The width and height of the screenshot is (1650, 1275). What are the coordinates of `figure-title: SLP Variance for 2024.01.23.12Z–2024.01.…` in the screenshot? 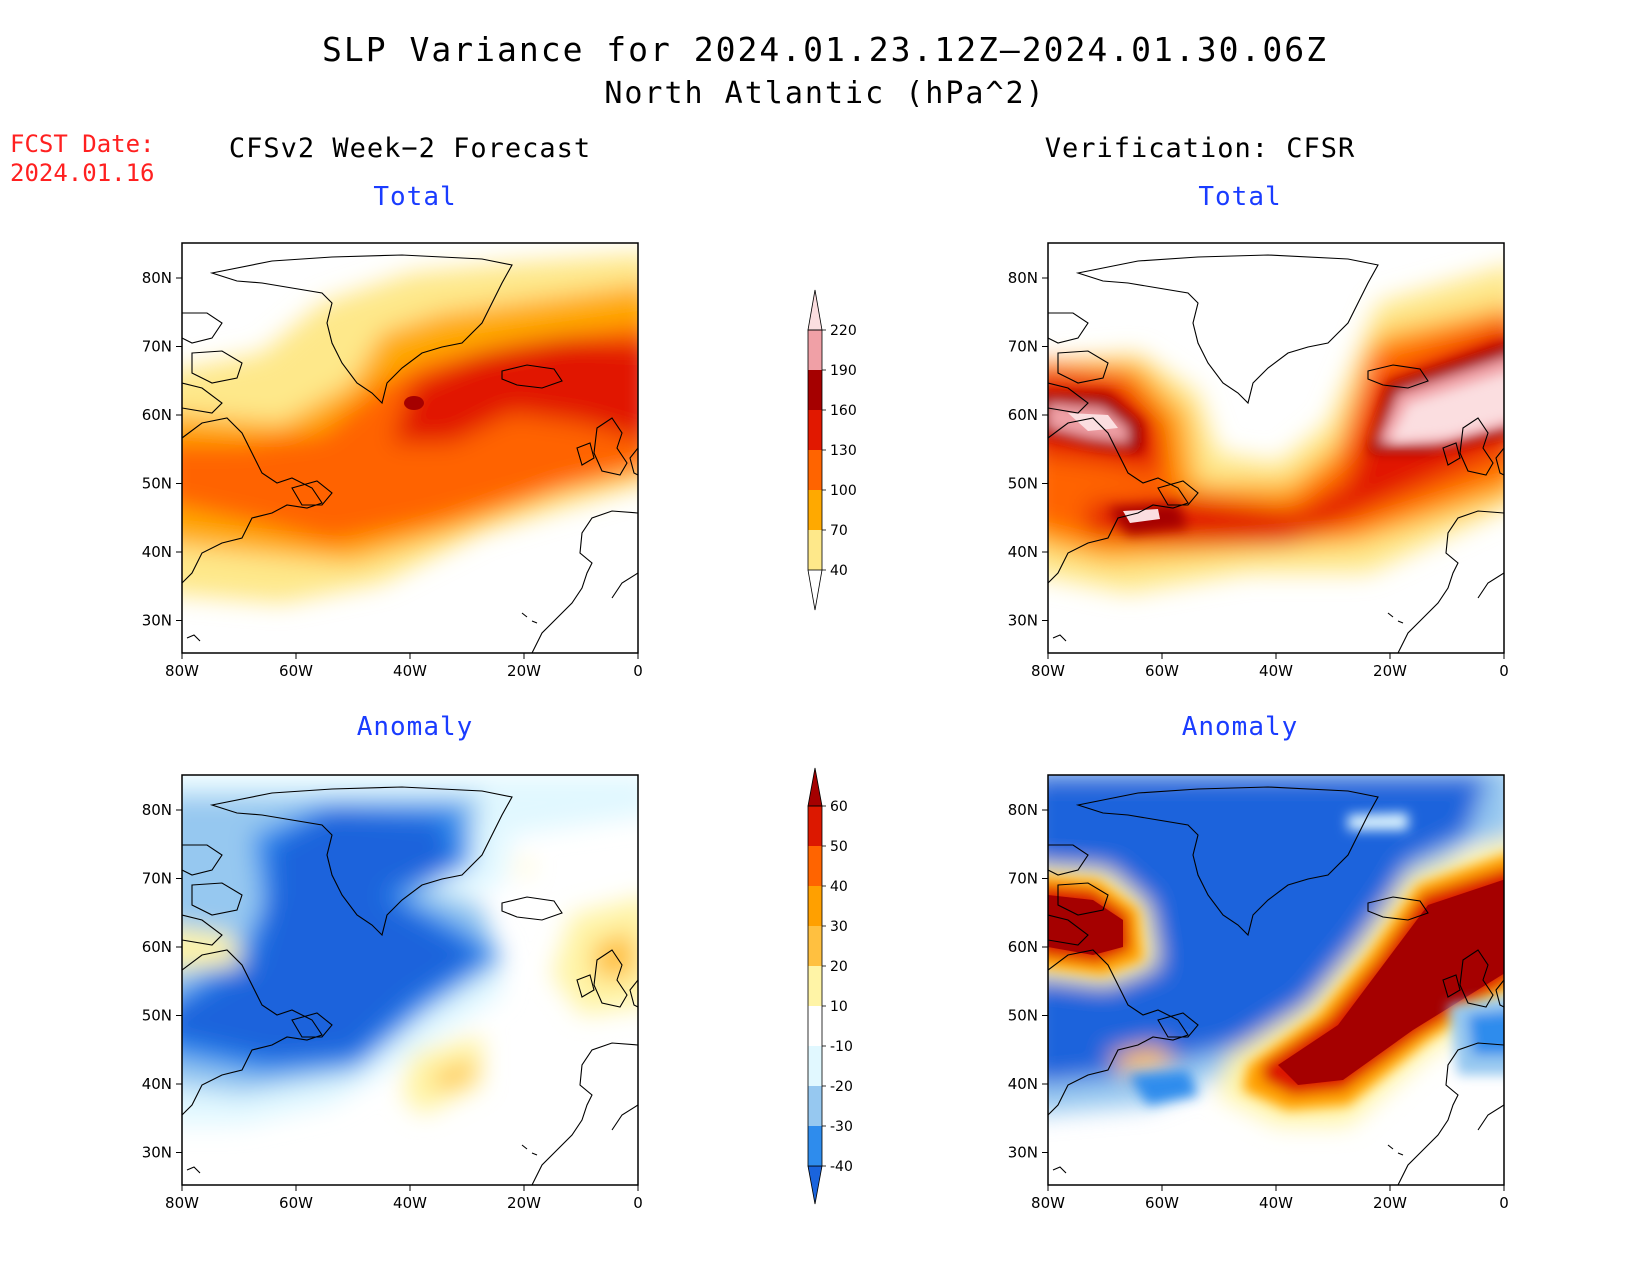 It's located at (825, 49).